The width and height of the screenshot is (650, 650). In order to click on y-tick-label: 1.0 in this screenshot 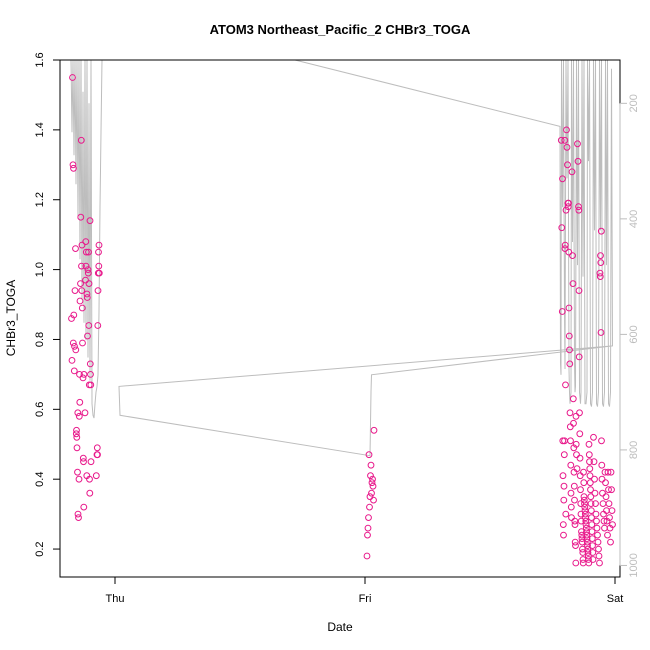, I will do `click(40, 269)`.